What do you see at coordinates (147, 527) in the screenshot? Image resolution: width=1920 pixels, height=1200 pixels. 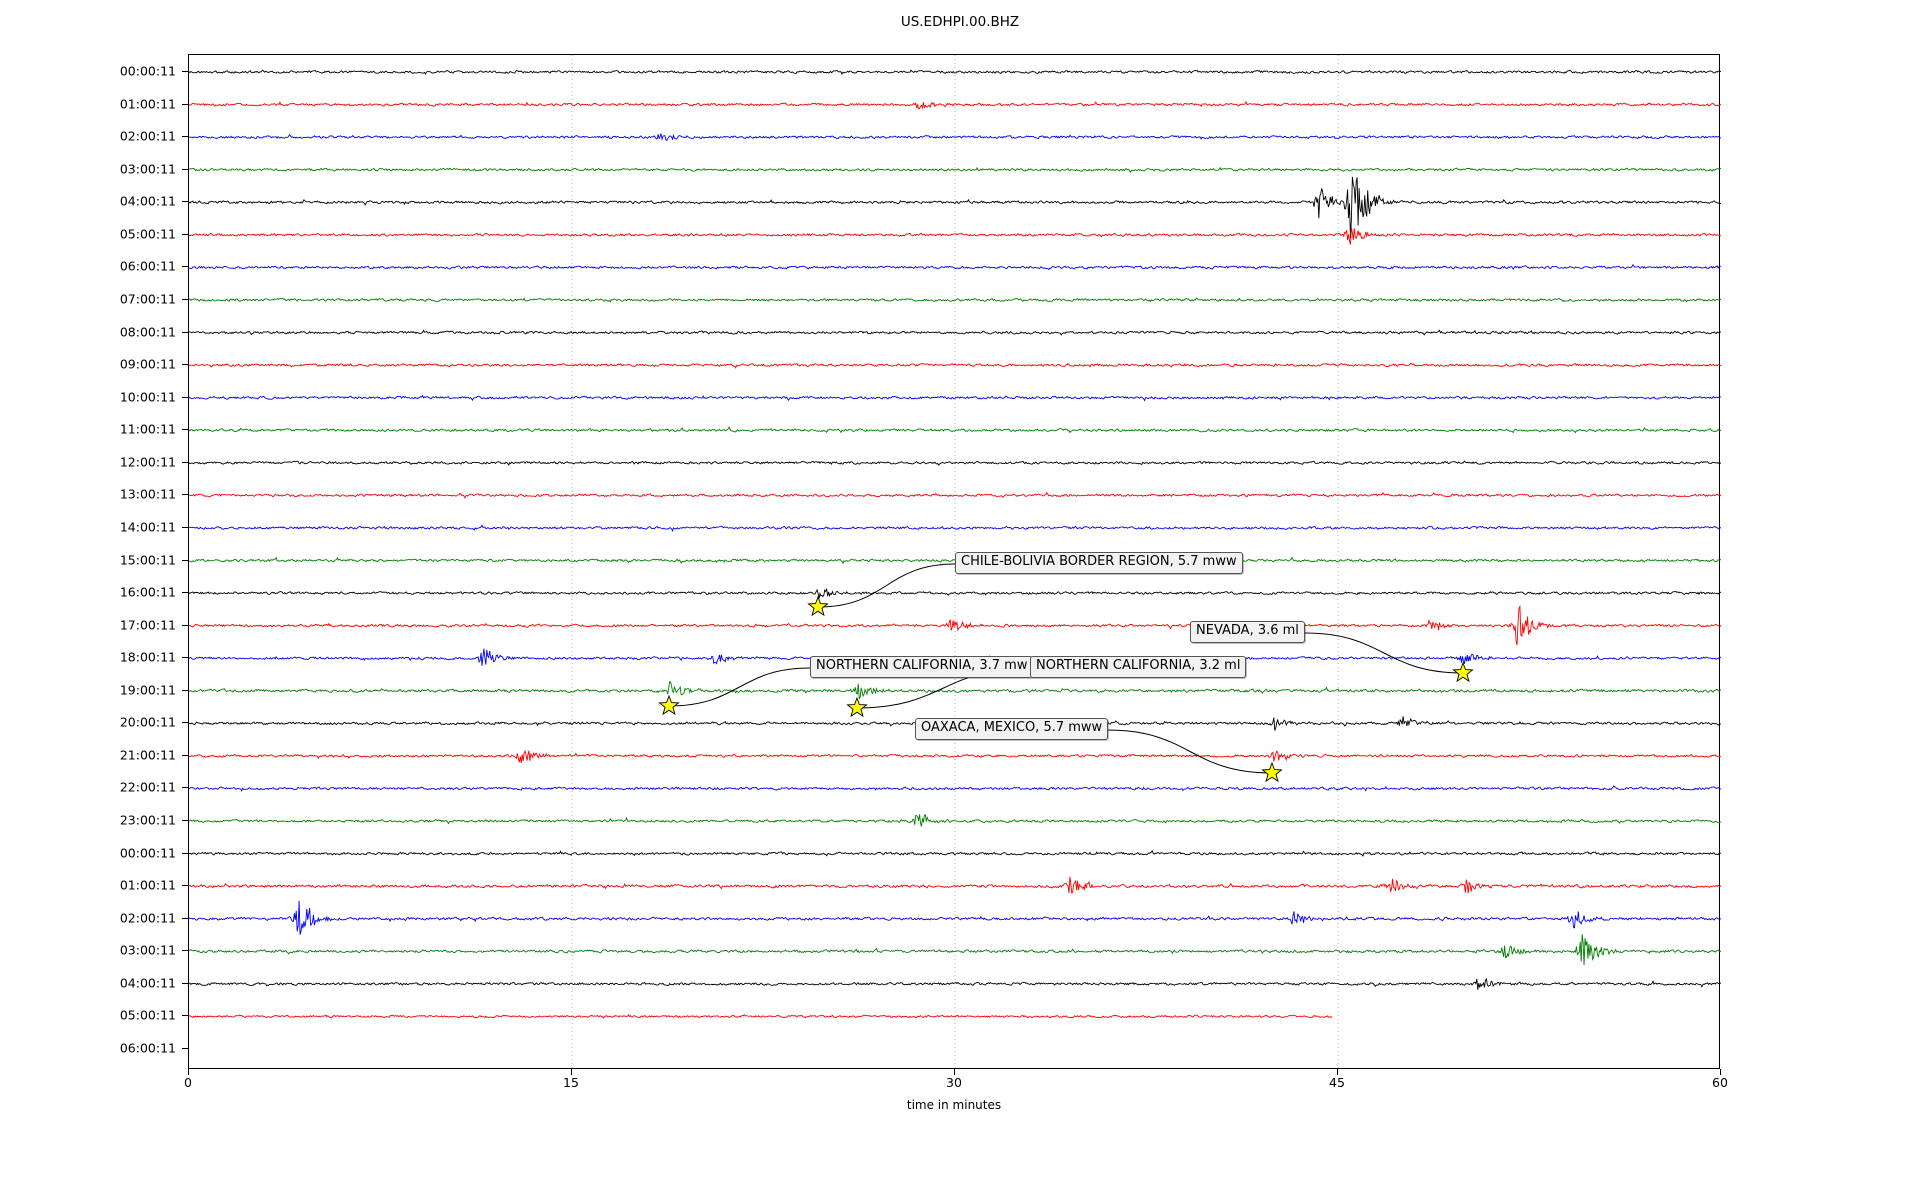 I see `y-axis-tick-label: 14:00:11` at bounding box center [147, 527].